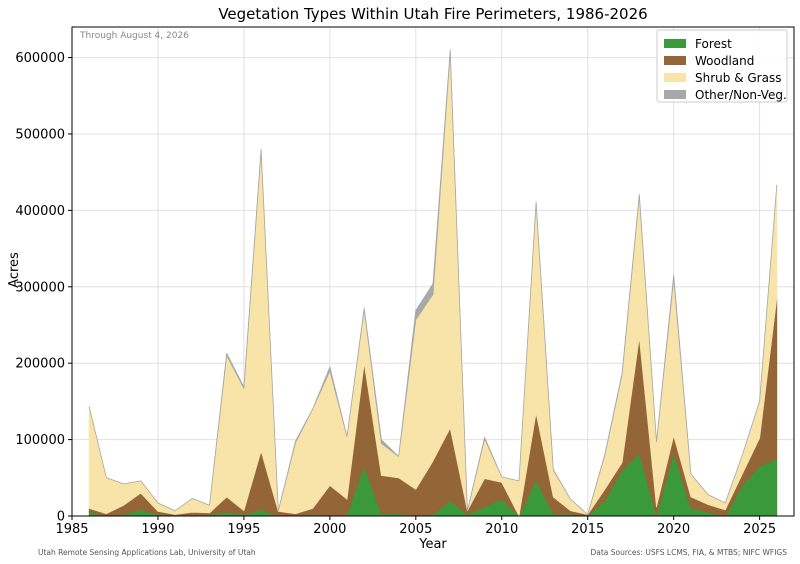  I want to click on legend-box, so click(722, 66).